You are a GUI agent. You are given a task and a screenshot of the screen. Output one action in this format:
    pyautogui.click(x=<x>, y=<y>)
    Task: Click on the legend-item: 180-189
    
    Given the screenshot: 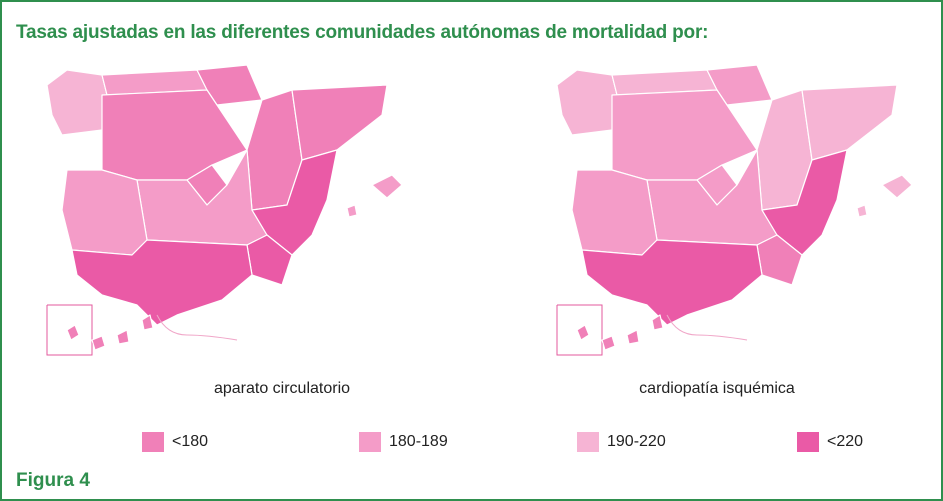 What is the action you would take?
    pyautogui.click(x=403, y=442)
    